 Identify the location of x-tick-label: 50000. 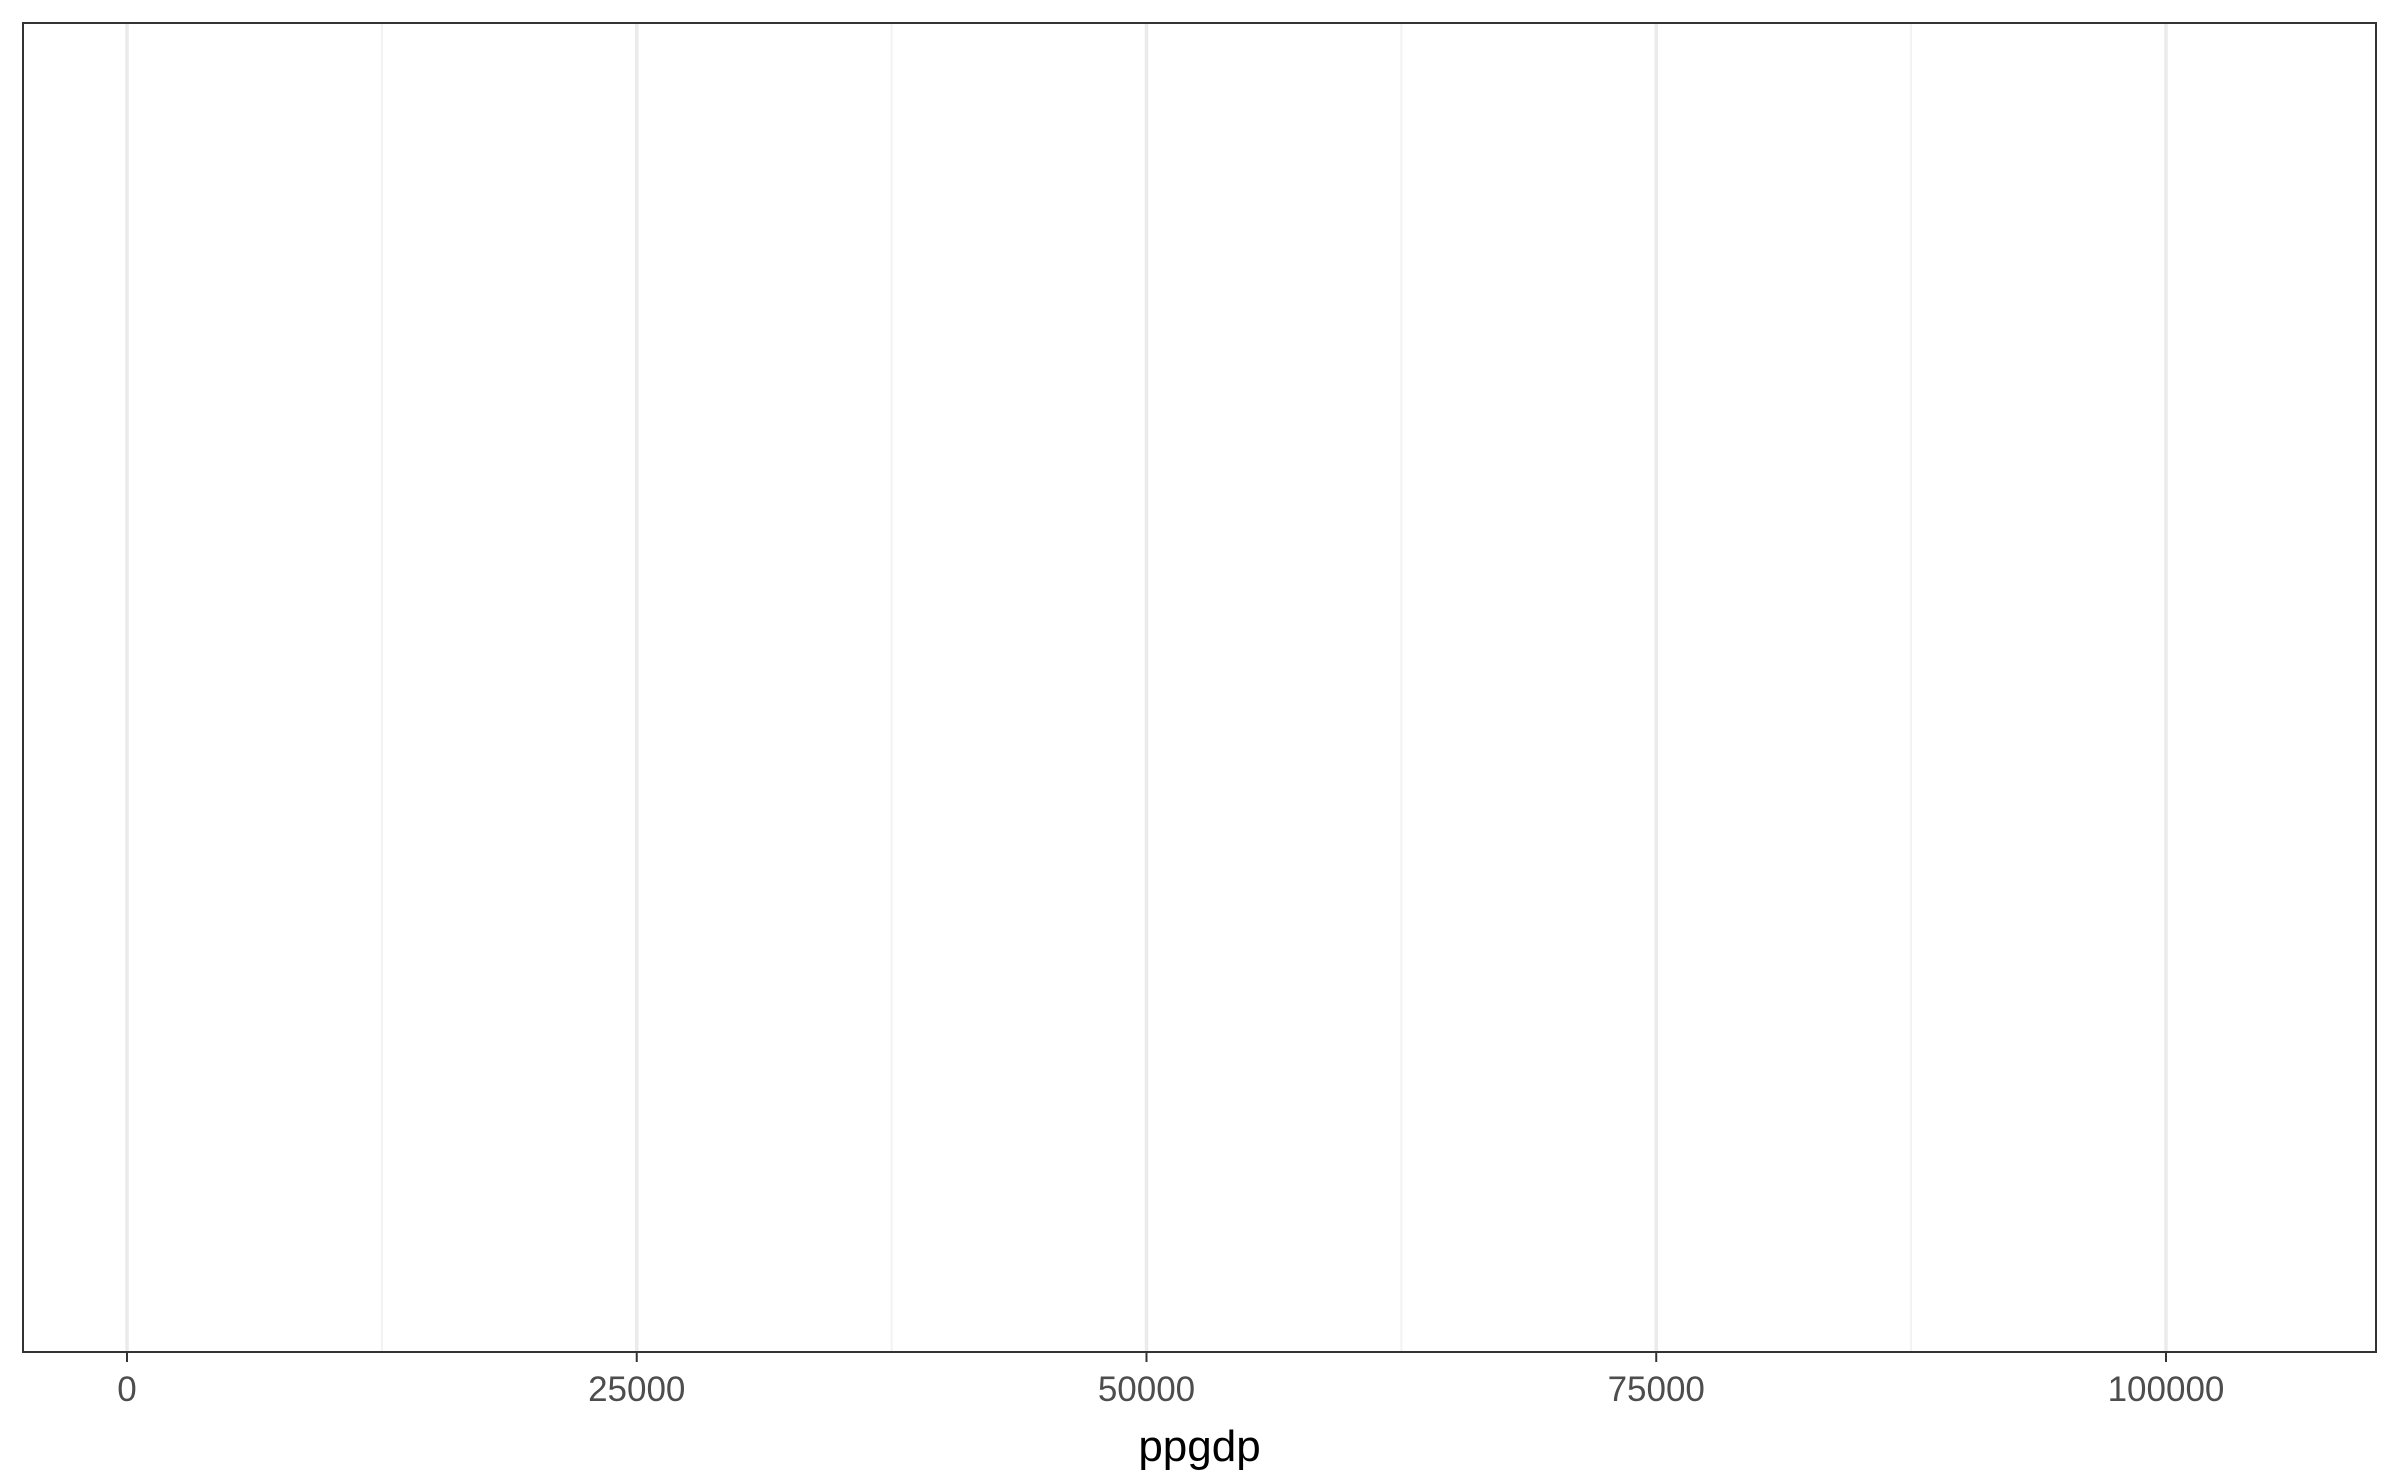
(1146, 1389).